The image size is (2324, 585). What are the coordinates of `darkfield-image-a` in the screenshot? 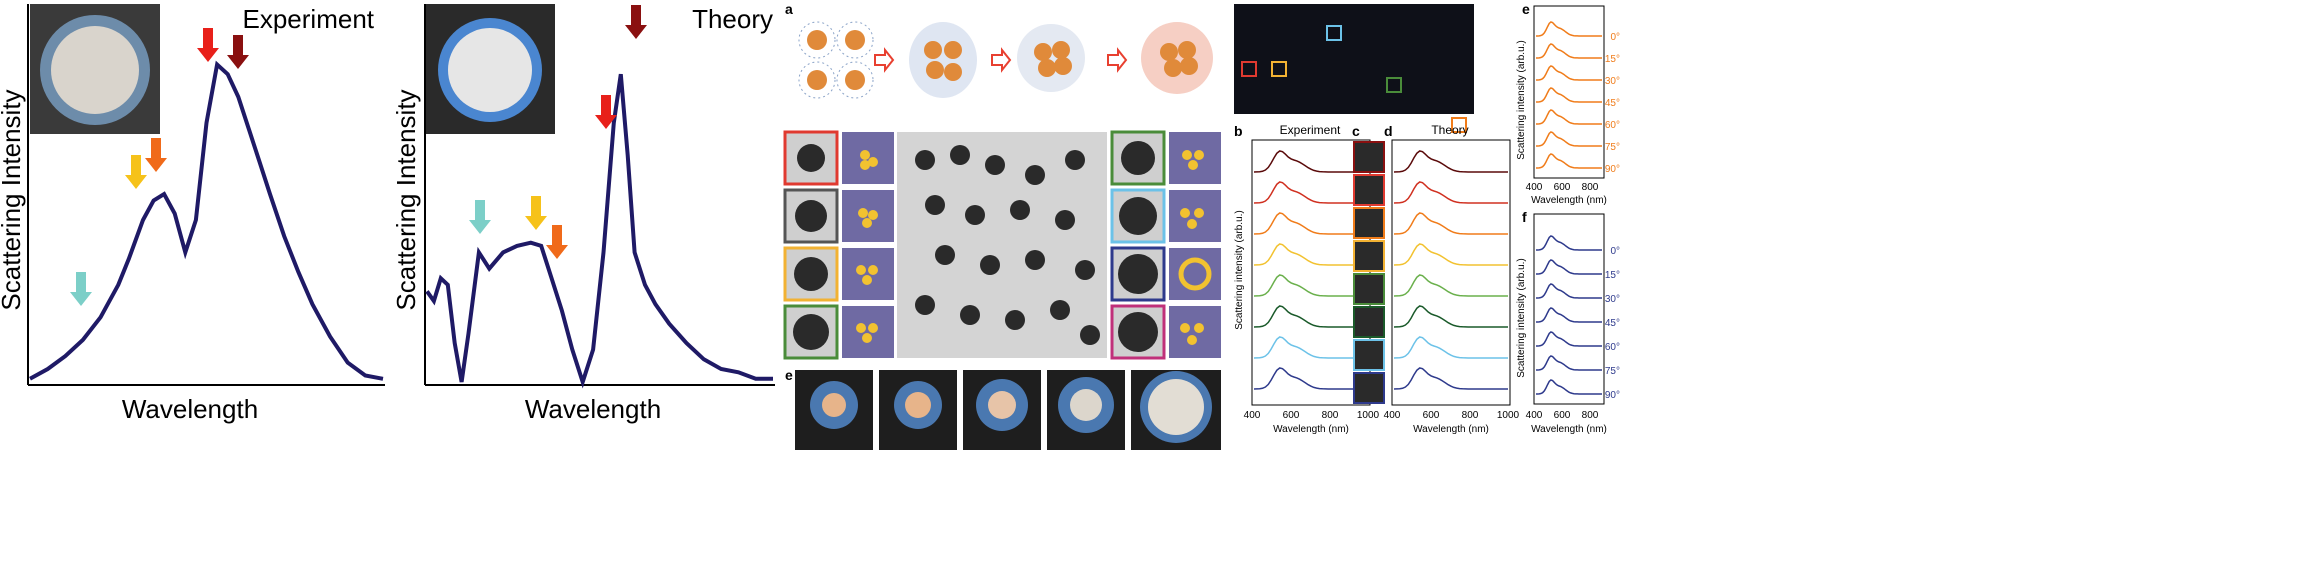 It's located at (1354, 59).